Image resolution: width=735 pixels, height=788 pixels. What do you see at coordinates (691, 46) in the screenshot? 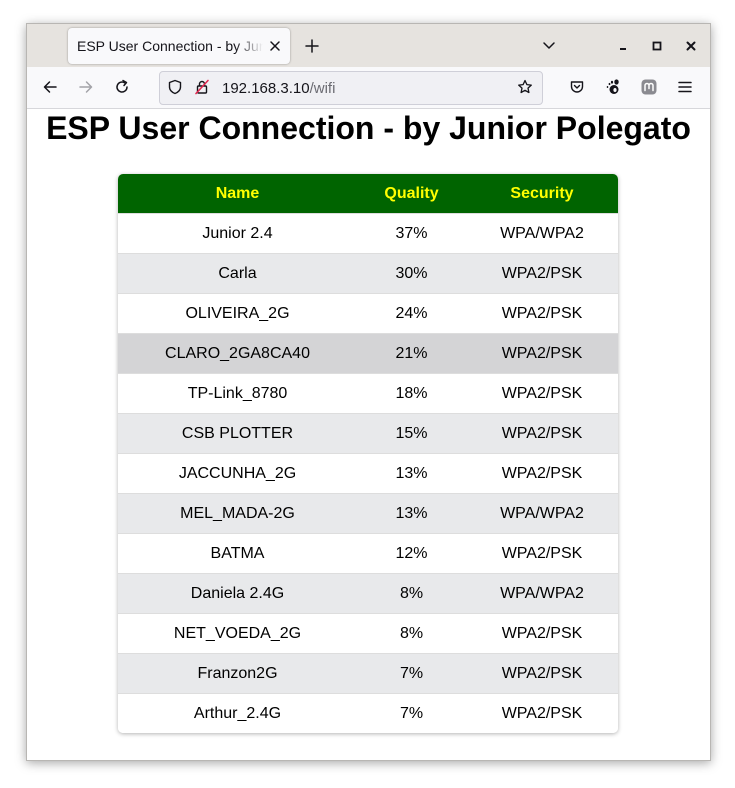
I see `close-window-icon` at bounding box center [691, 46].